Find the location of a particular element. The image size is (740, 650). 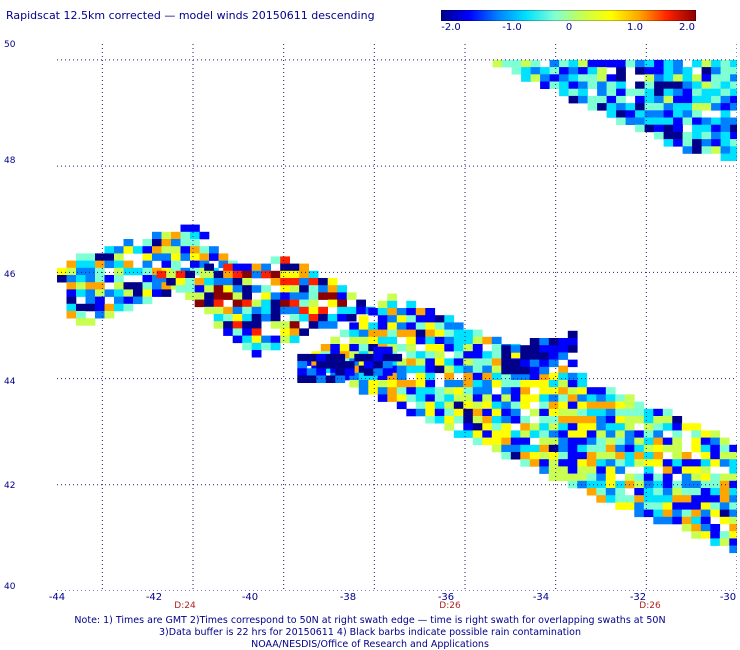

lon-tick-label: -38 is located at coordinates (348, 597).